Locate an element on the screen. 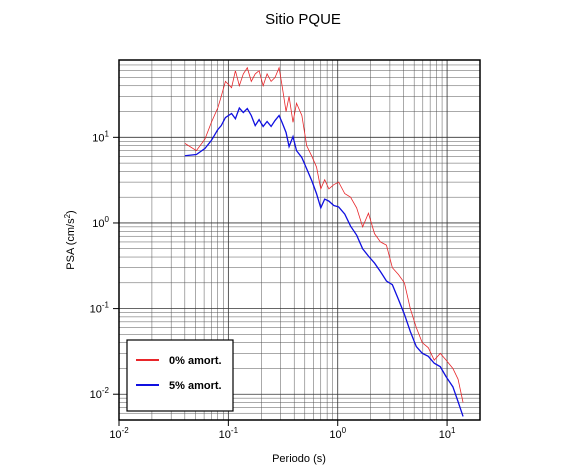 This screenshot has width=586, height=475. legend-label: 0% amort. is located at coordinates (195, 361).